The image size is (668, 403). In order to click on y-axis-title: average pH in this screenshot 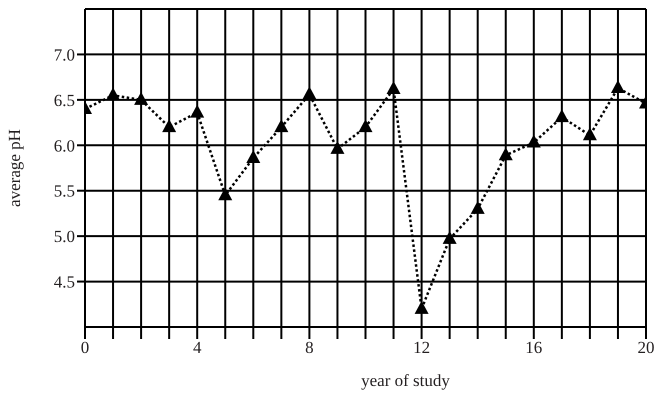, I will do `click(14, 168)`.